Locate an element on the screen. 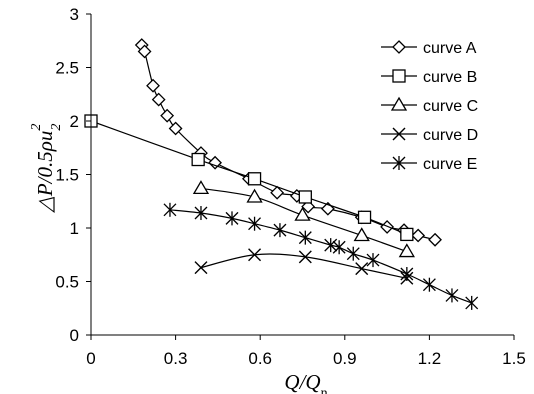 The height and width of the screenshot is (394, 534). y-tick-label: 0 is located at coordinates (74, 335).